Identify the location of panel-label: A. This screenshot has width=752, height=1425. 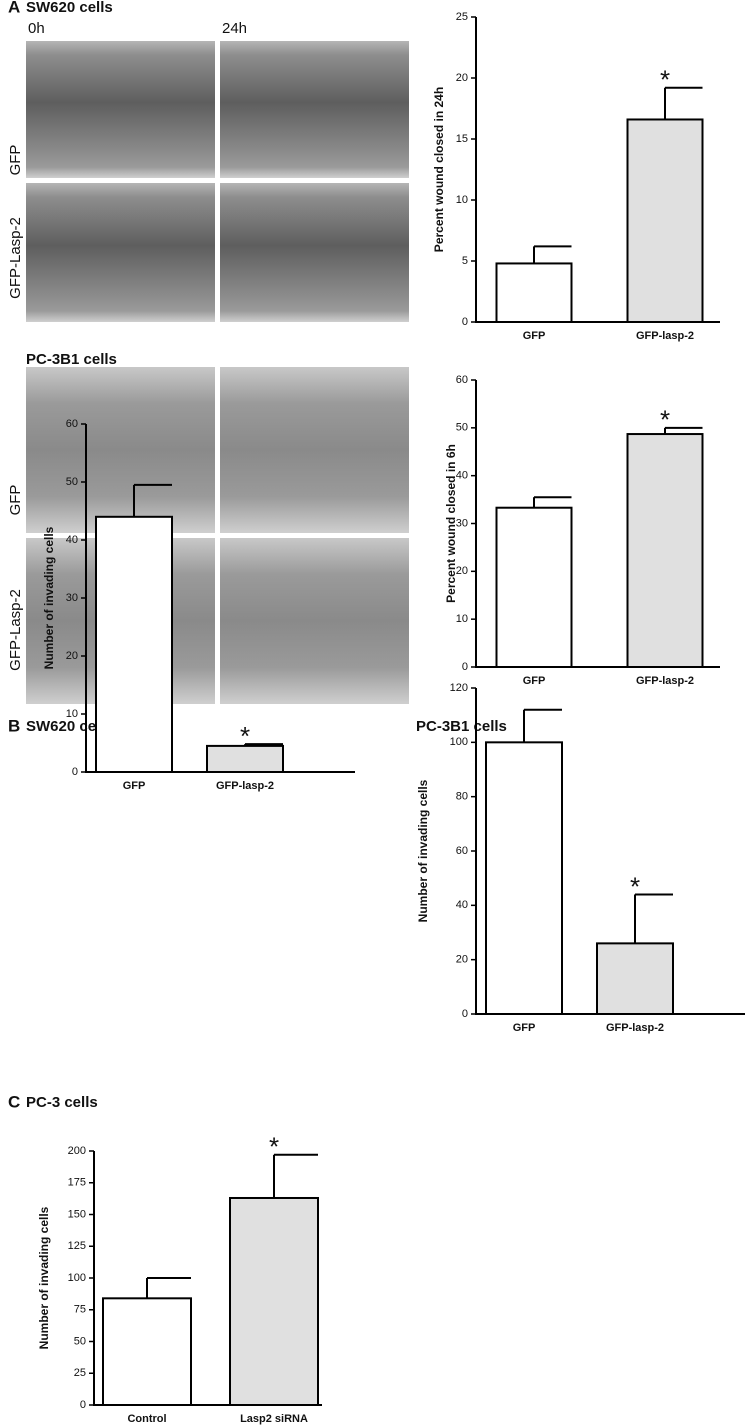
(14, 8).